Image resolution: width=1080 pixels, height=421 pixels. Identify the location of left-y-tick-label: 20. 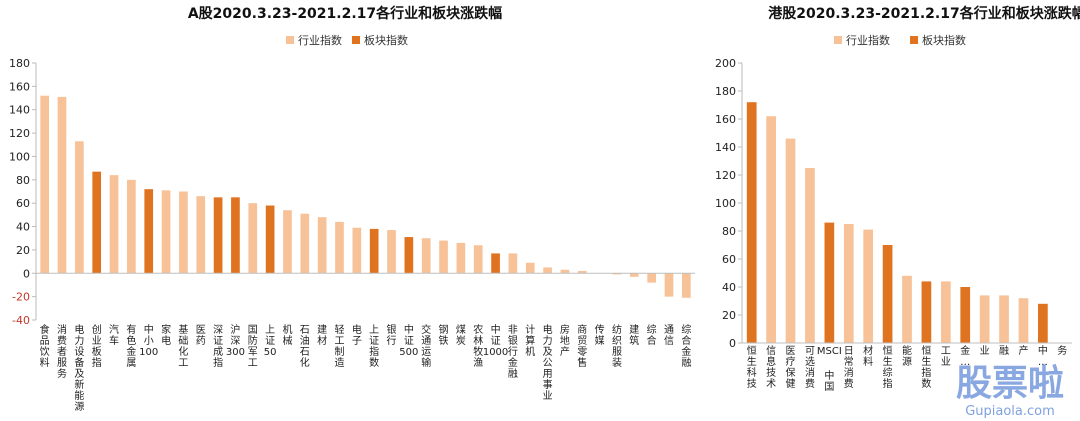
(23, 250).